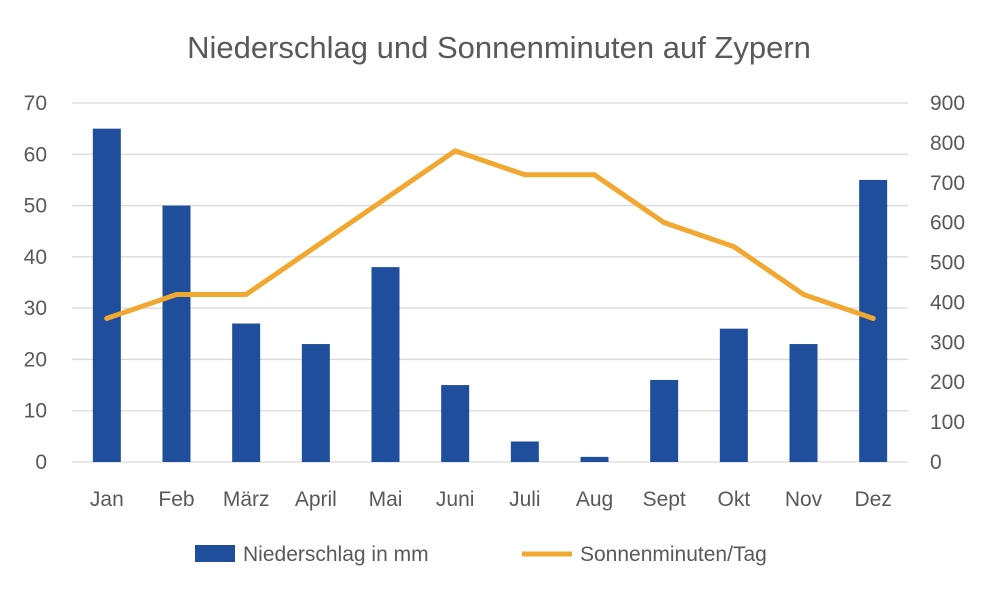  I want to click on y-left-tick-label: 50, so click(35, 206).